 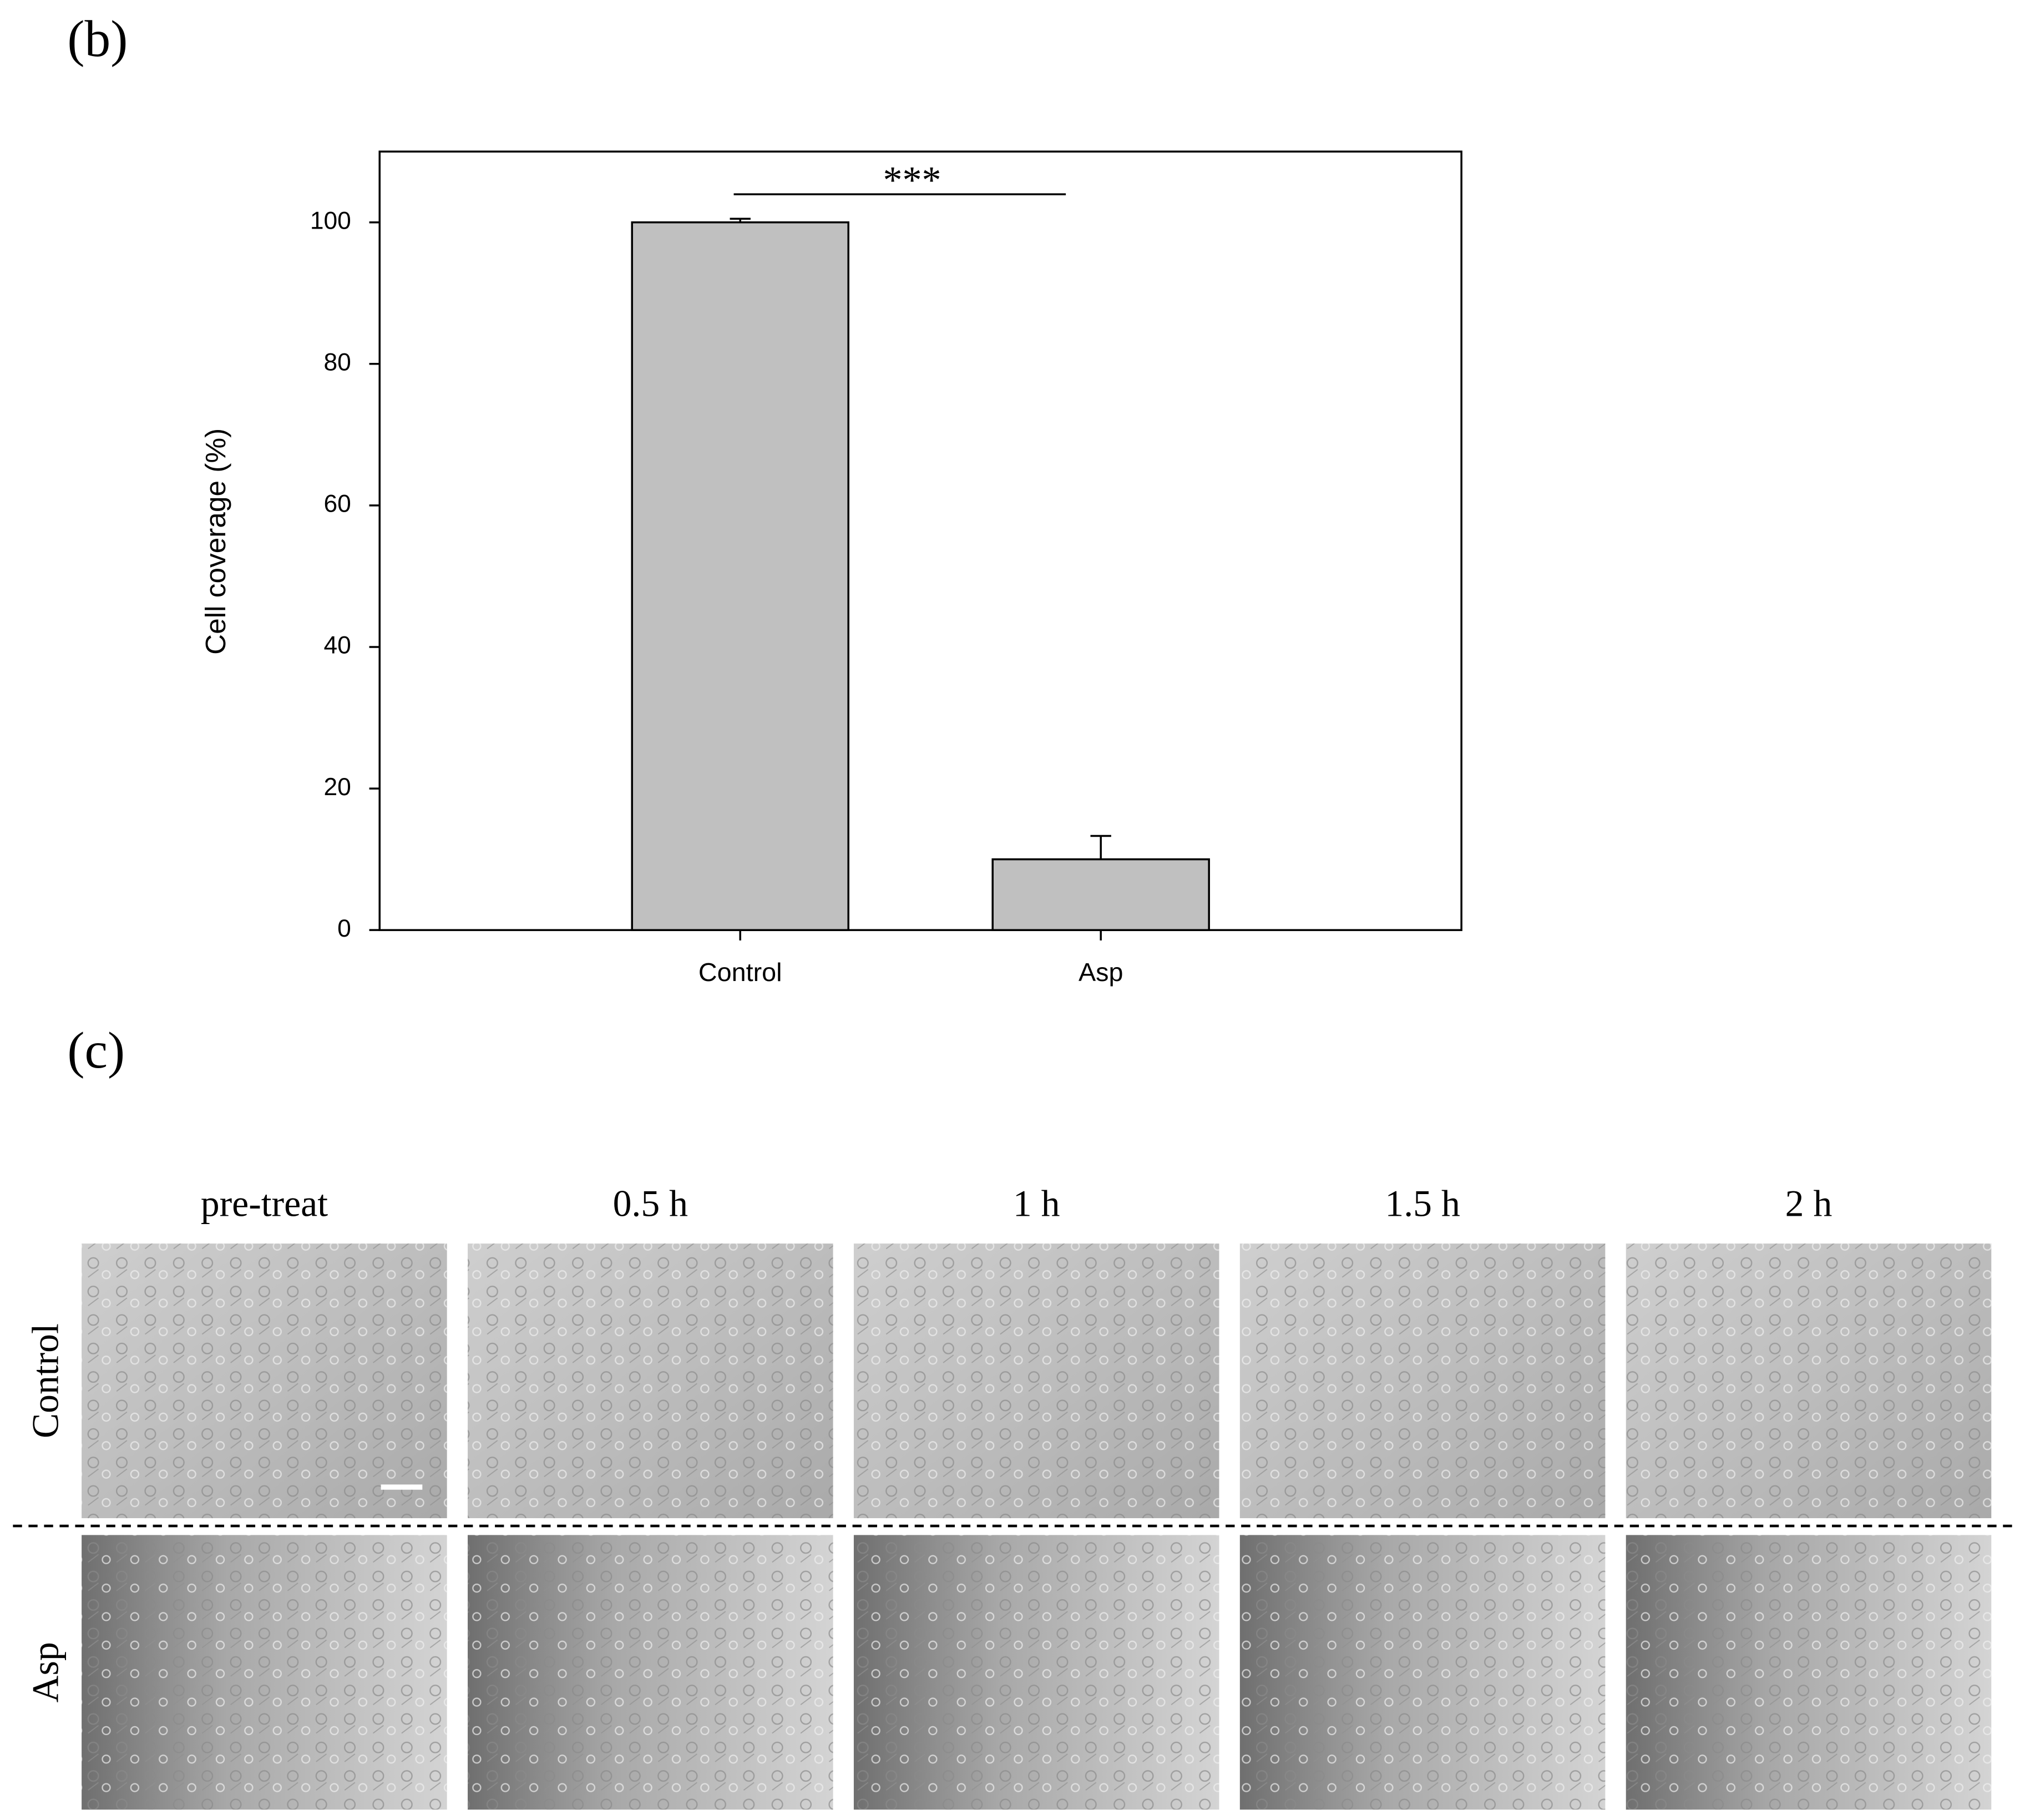 I want to click on row-label: Asp, so click(x=45, y=1672).